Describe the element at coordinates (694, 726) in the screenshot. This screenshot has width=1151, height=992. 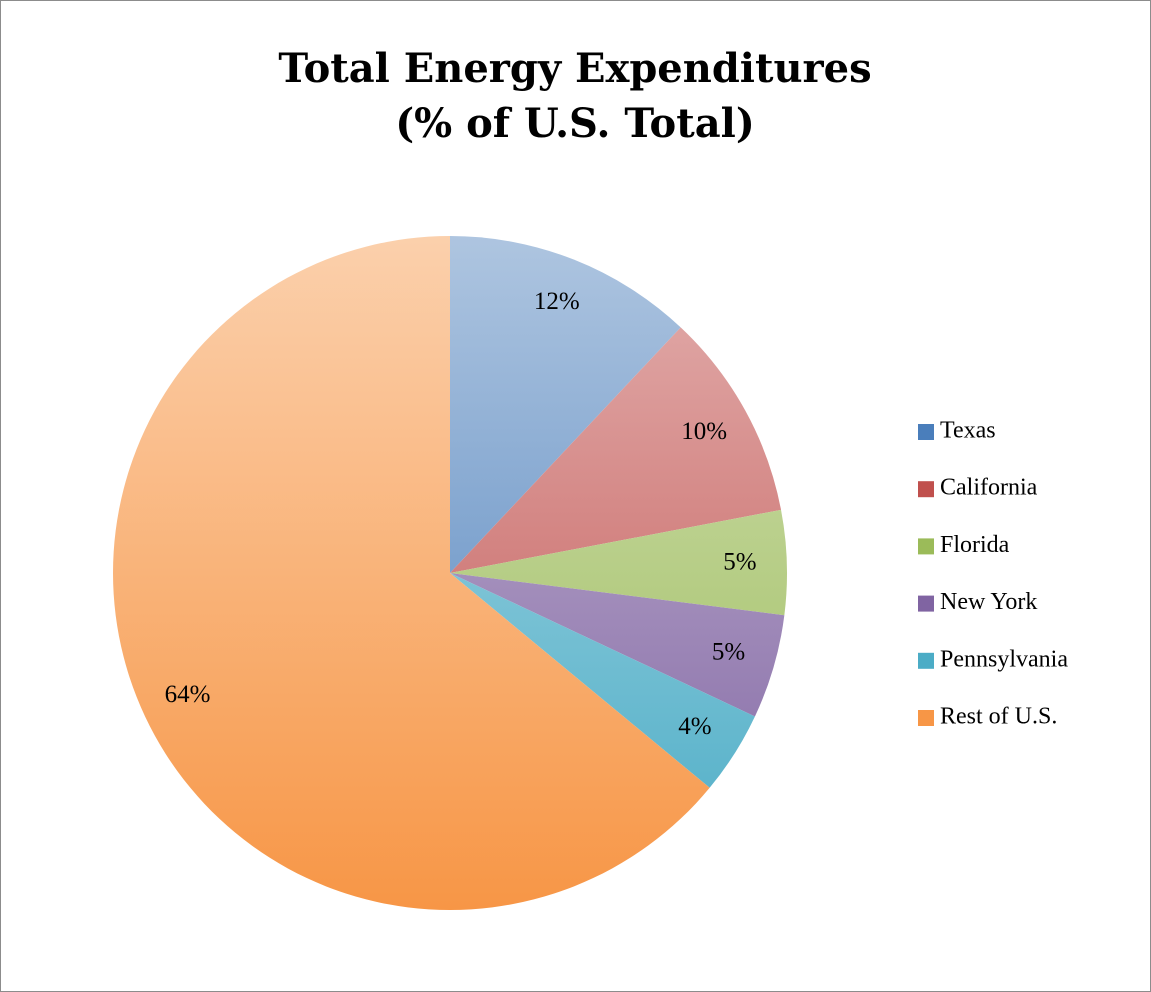
I see `data-label: 4%` at that location.